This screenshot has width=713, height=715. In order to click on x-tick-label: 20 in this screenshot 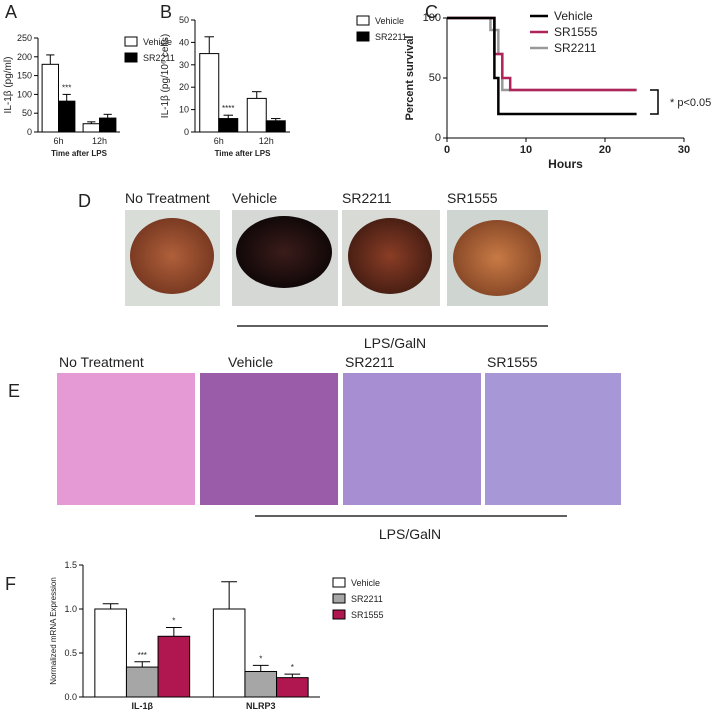, I will do `click(605, 150)`.